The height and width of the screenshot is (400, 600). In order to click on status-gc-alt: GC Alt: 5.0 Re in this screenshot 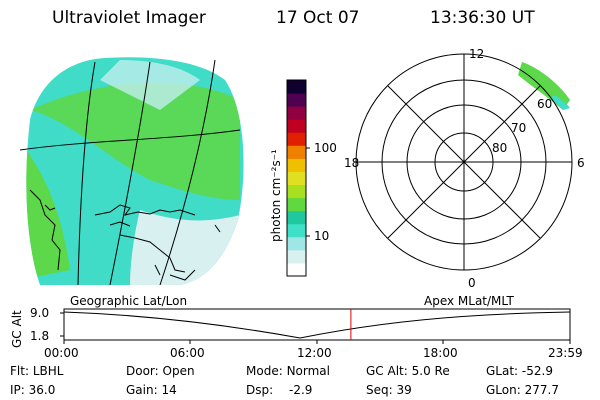, I will do `click(408, 371)`.